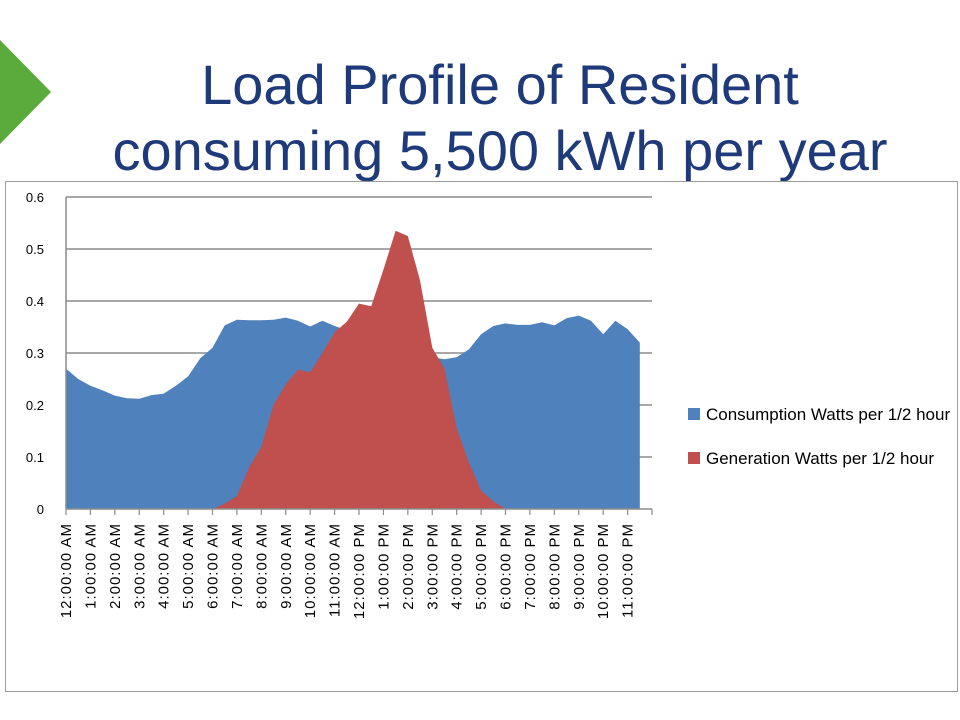  I want to click on y-tick-label: 0.4, so click(35, 301).